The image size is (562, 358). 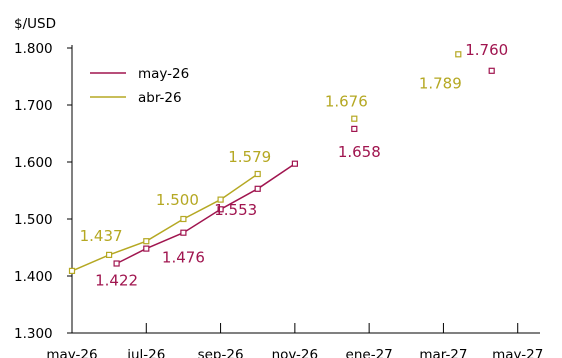 I want to click on x-tick-label: sep-26, so click(x=221, y=352).